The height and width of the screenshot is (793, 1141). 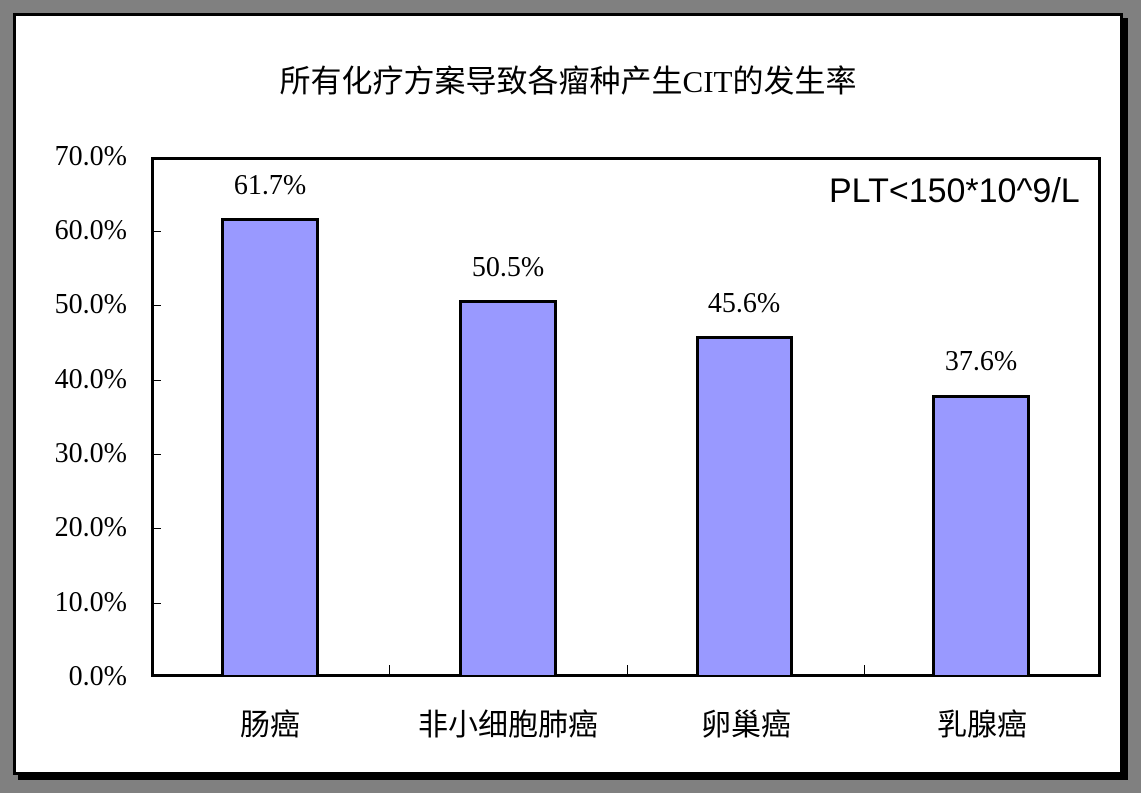 What do you see at coordinates (508, 487) in the screenshot?
I see `bar-nsclc` at bounding box center [508, 487].